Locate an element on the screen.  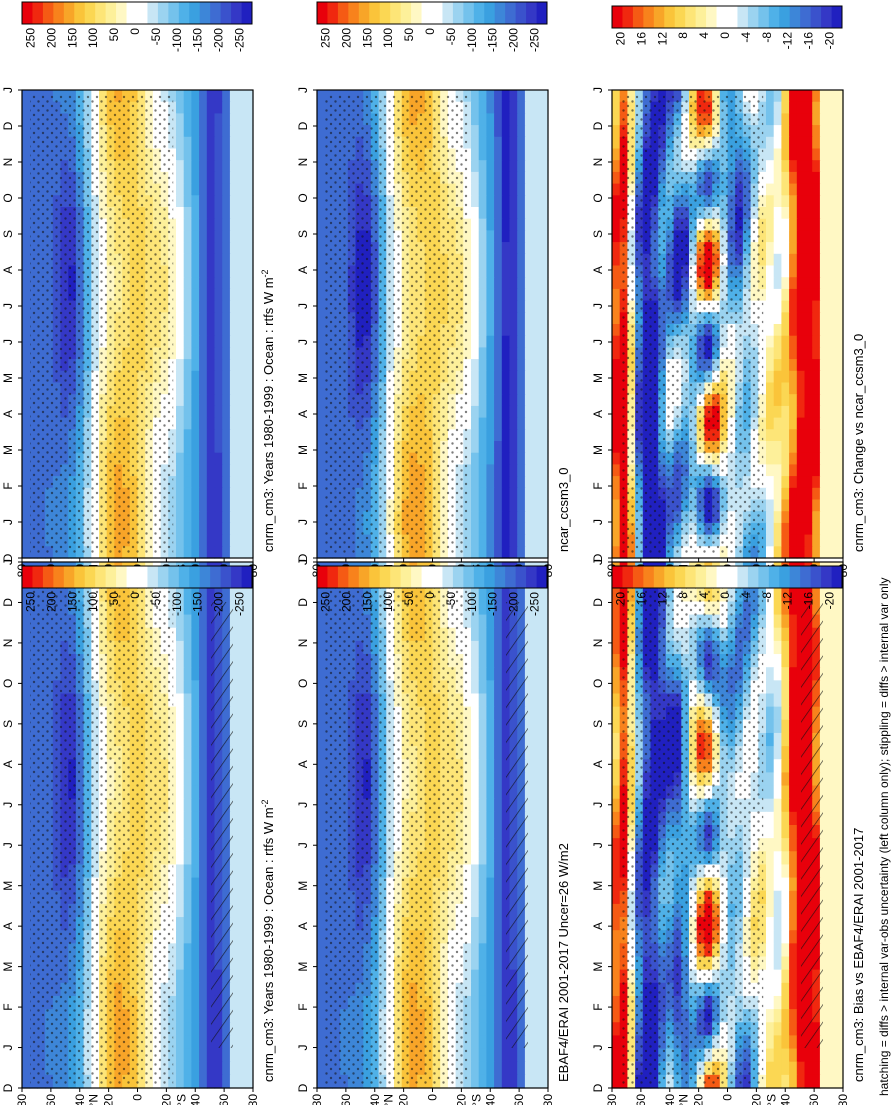
lat-tick-label: 60 is located at coordinates (346, 1099).